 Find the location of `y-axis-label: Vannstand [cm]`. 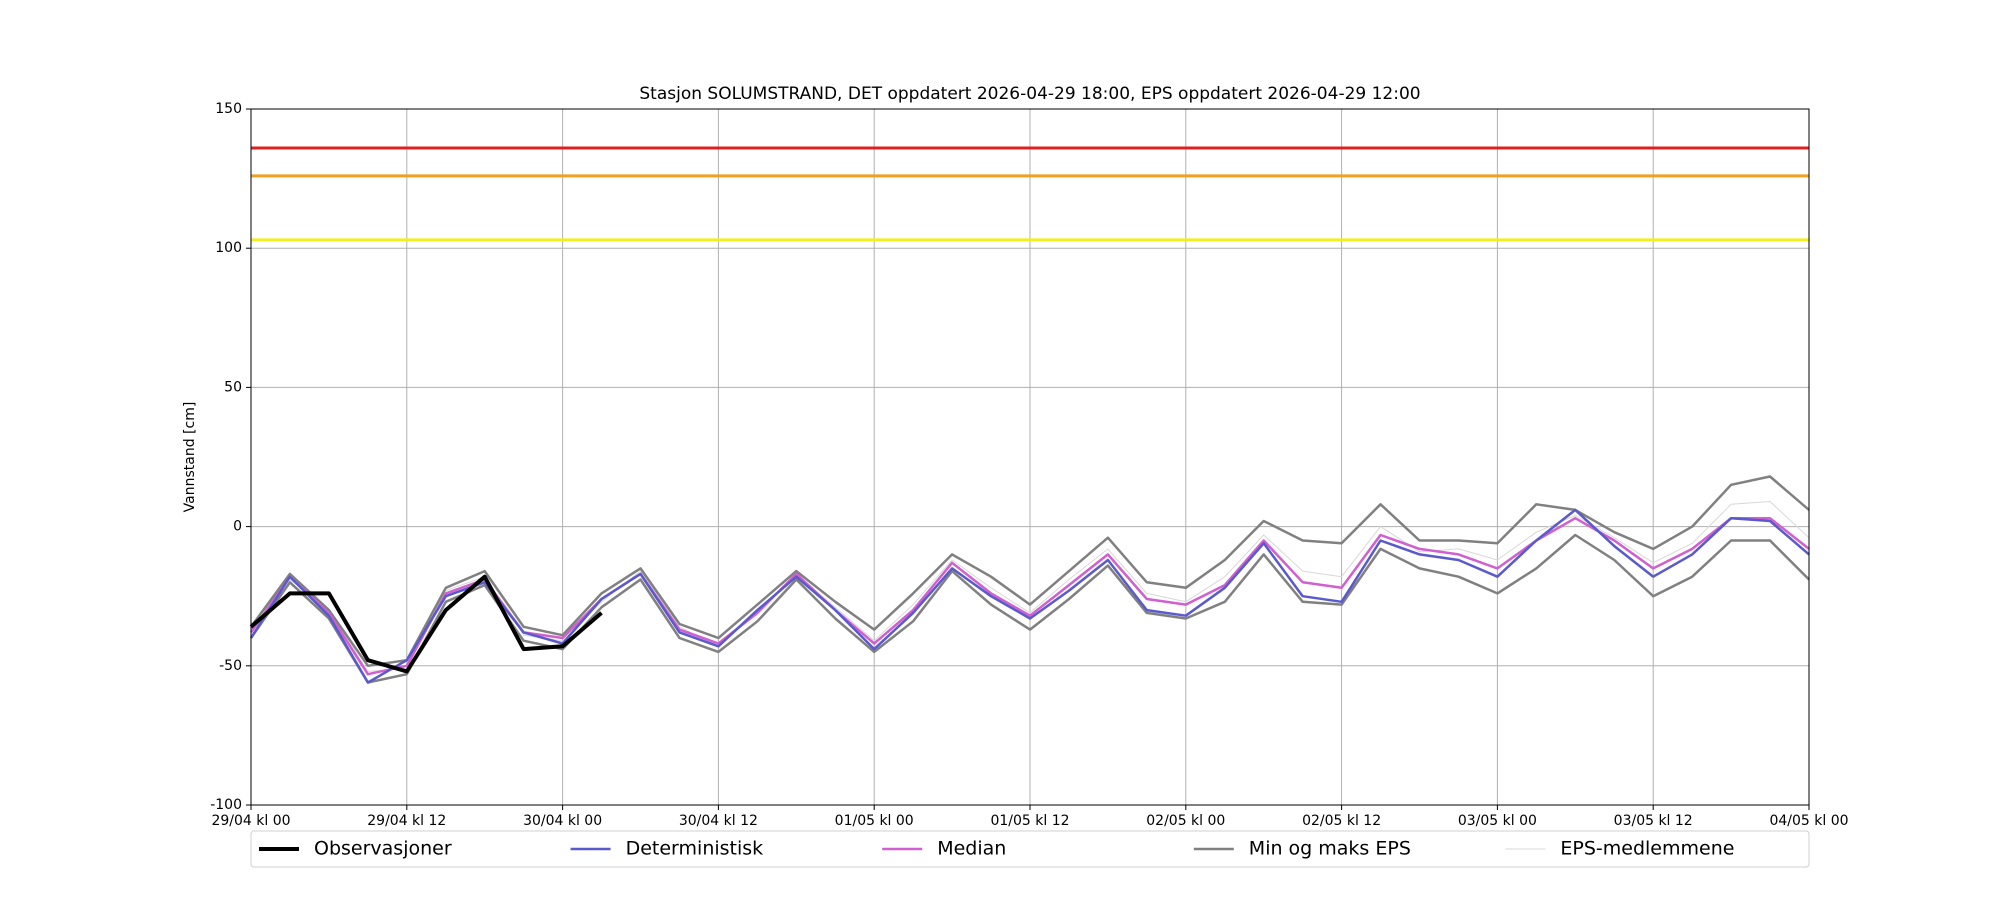

y-axis-label: Vannstand [cm] is located at coordinates (190, 457).